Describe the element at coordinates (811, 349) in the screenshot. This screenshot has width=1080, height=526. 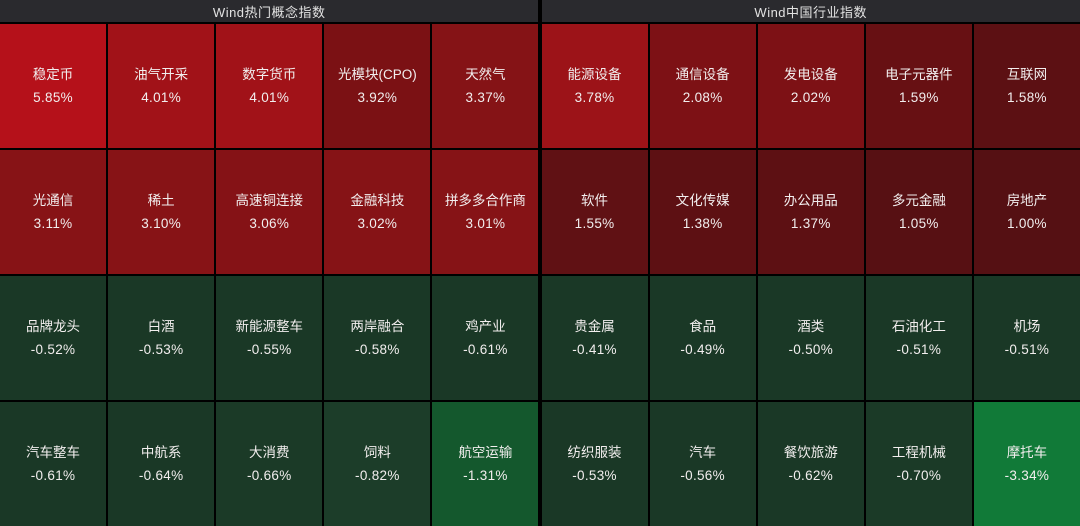
I see `index-change: -0.50%` at that location.